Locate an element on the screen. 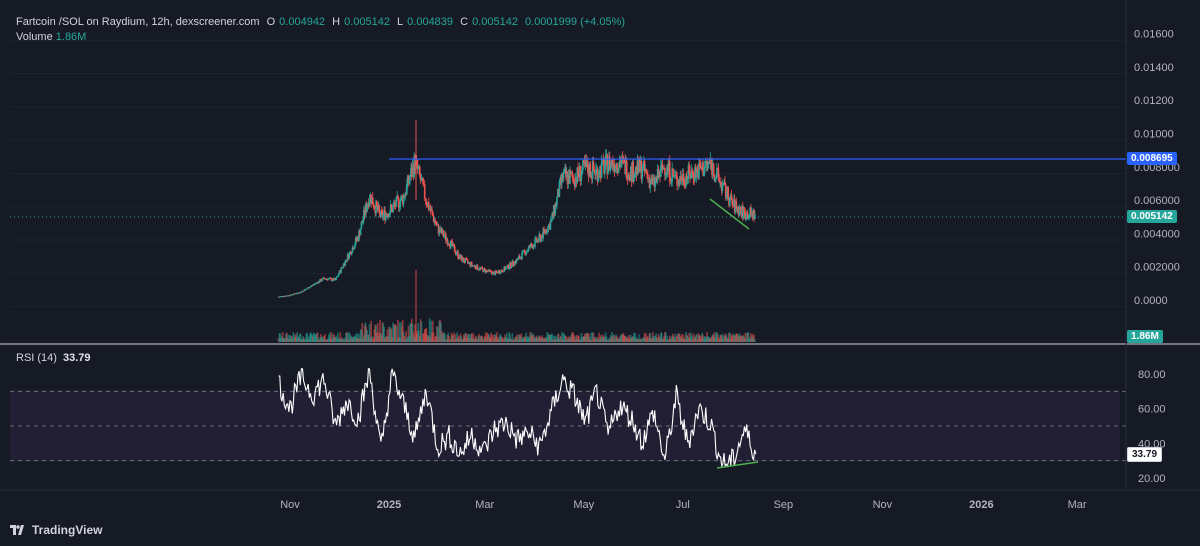  price-axis-label: 0.004000 is located at coordinates (1157, 234).